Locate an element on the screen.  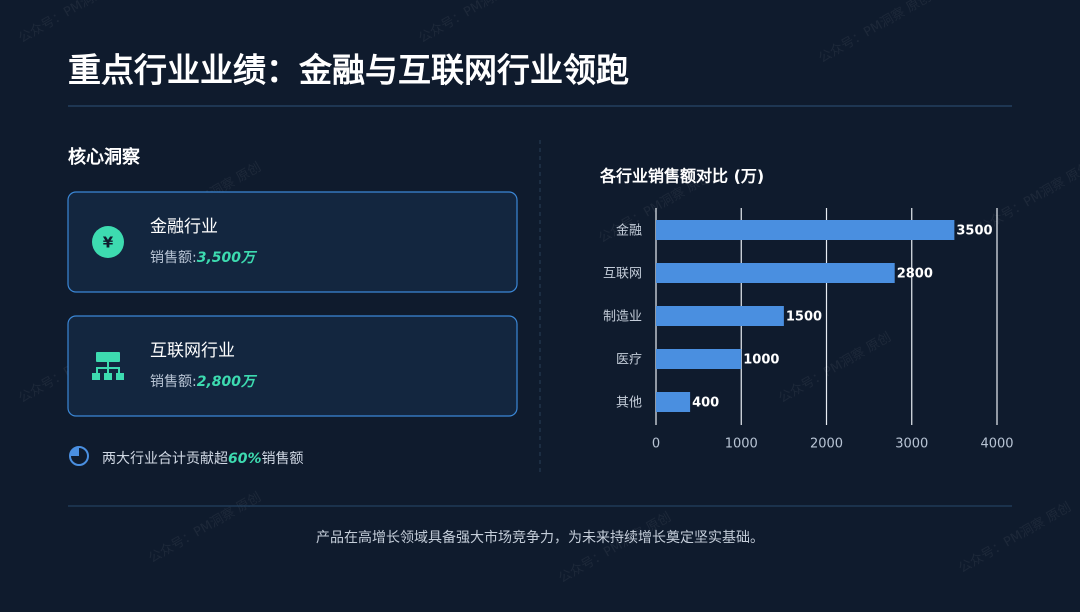
card-metric: 销售额:3,500万 is located at coordinates (204, 258).